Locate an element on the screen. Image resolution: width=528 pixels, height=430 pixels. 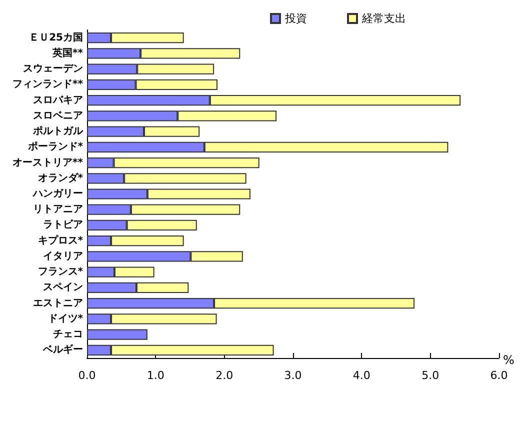
y-tick-label: ドイツ* is located at coordinates (66, 318).